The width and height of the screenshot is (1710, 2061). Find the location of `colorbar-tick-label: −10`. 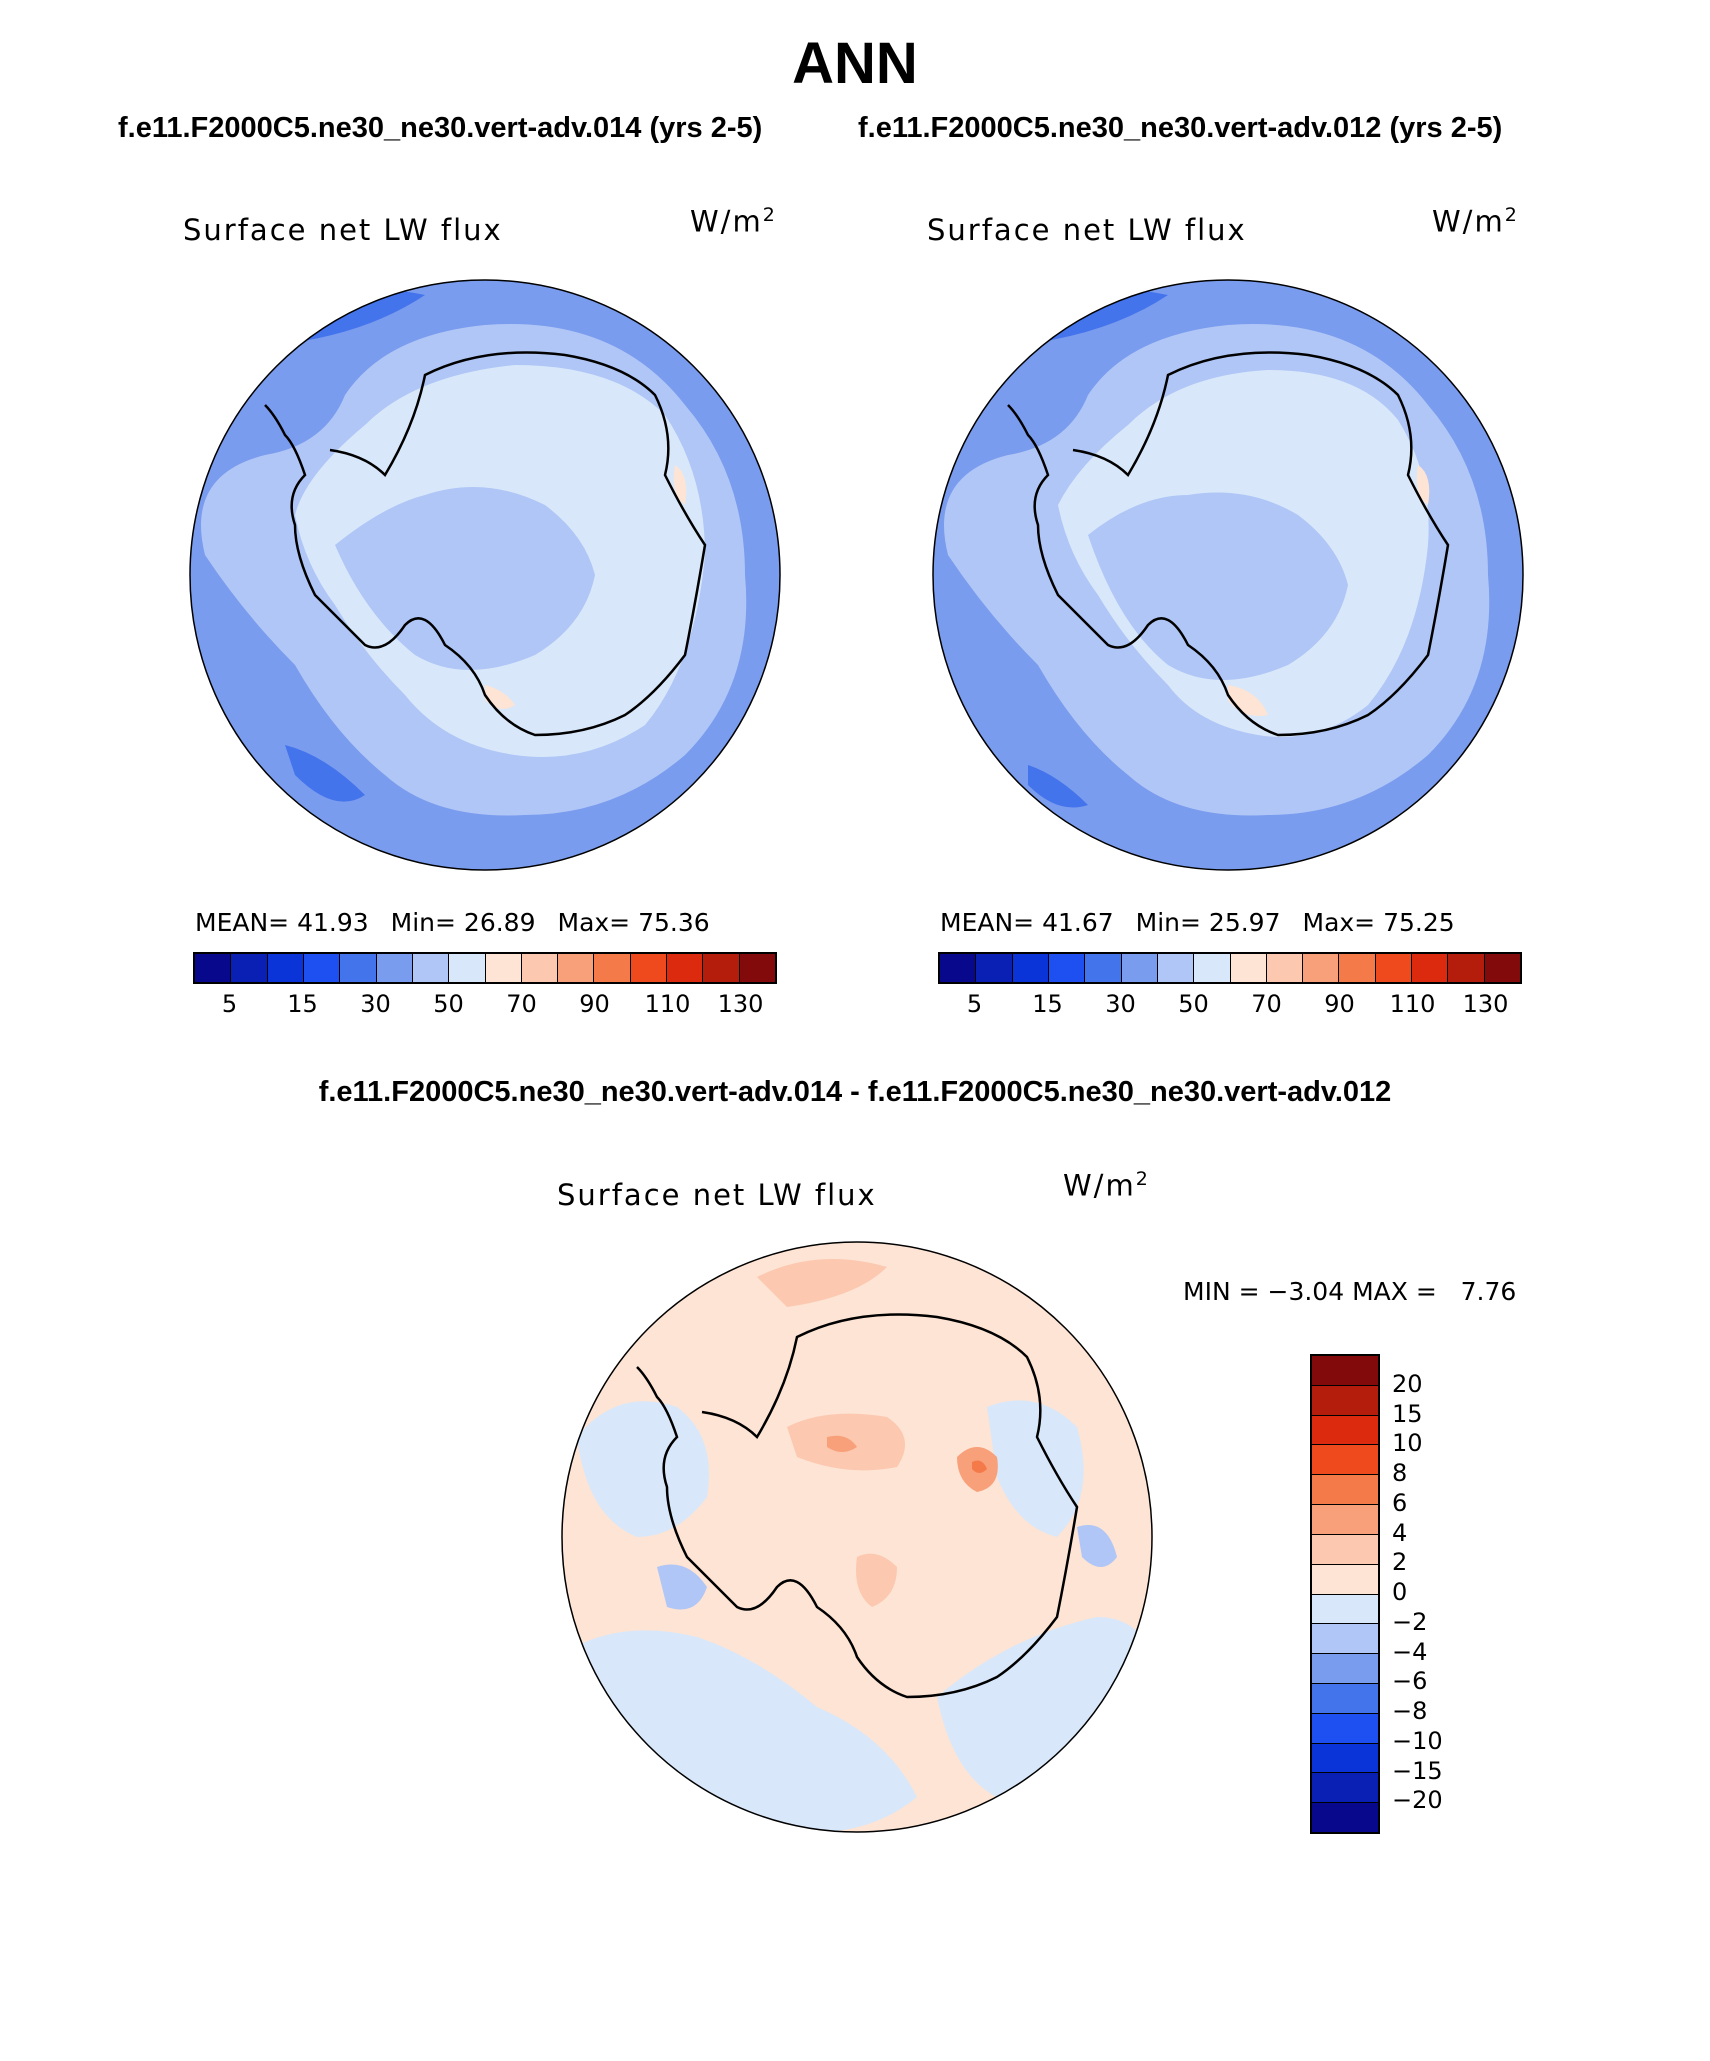

colorbar-tick-label: −10 is located at coordinates (1417, 1740).